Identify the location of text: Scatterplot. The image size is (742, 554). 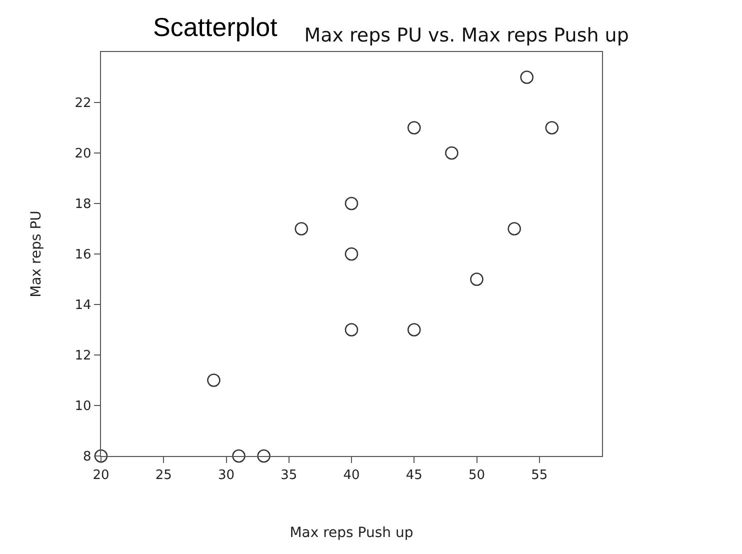
(215, 27).